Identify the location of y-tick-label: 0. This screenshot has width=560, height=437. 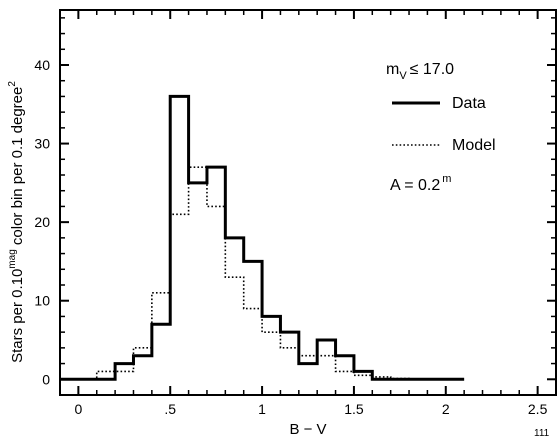
(46, 379).